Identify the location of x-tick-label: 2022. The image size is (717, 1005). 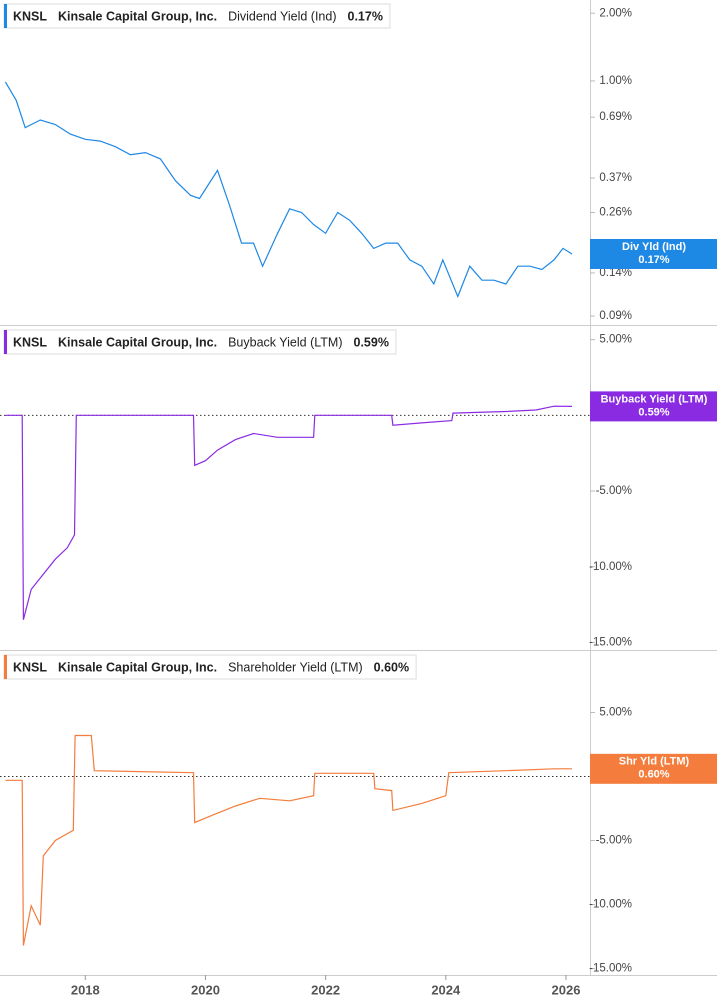
(325, 989).